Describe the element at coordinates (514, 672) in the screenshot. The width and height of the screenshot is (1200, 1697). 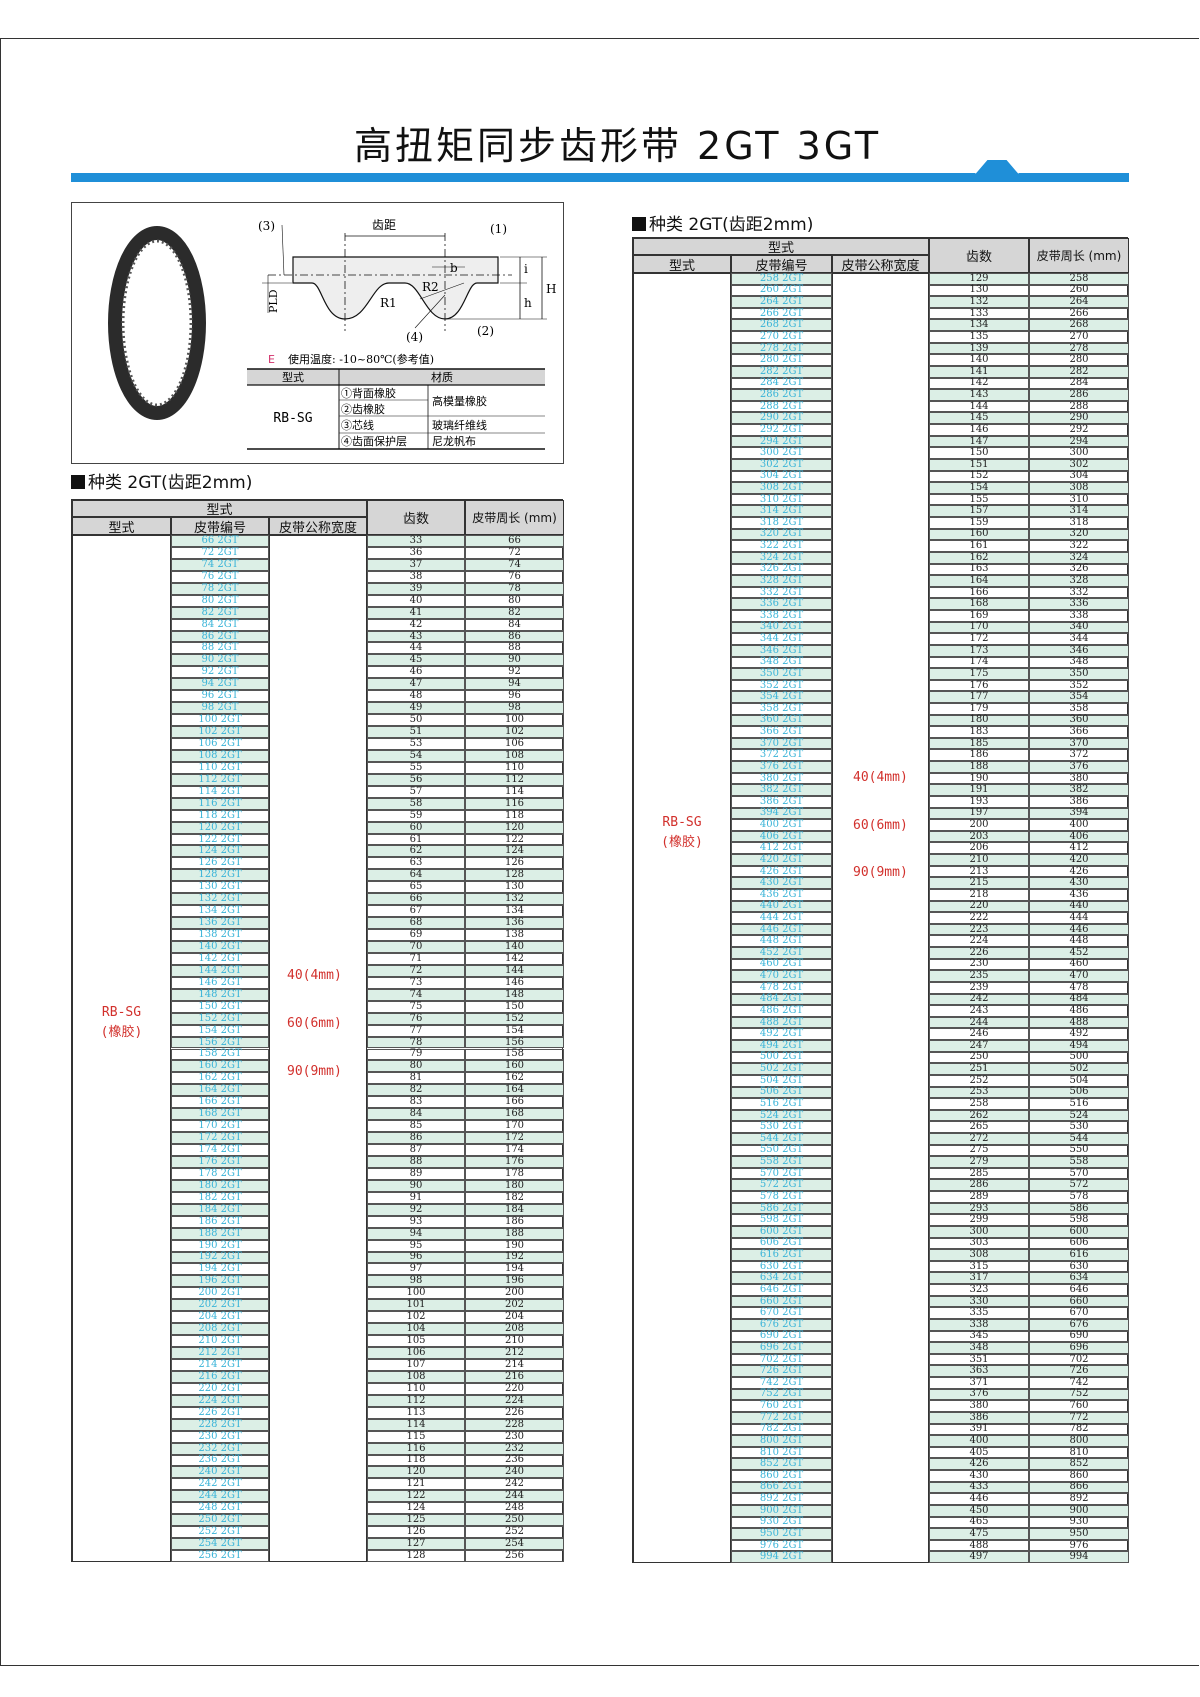
I see `length-cell: 92` at that location.